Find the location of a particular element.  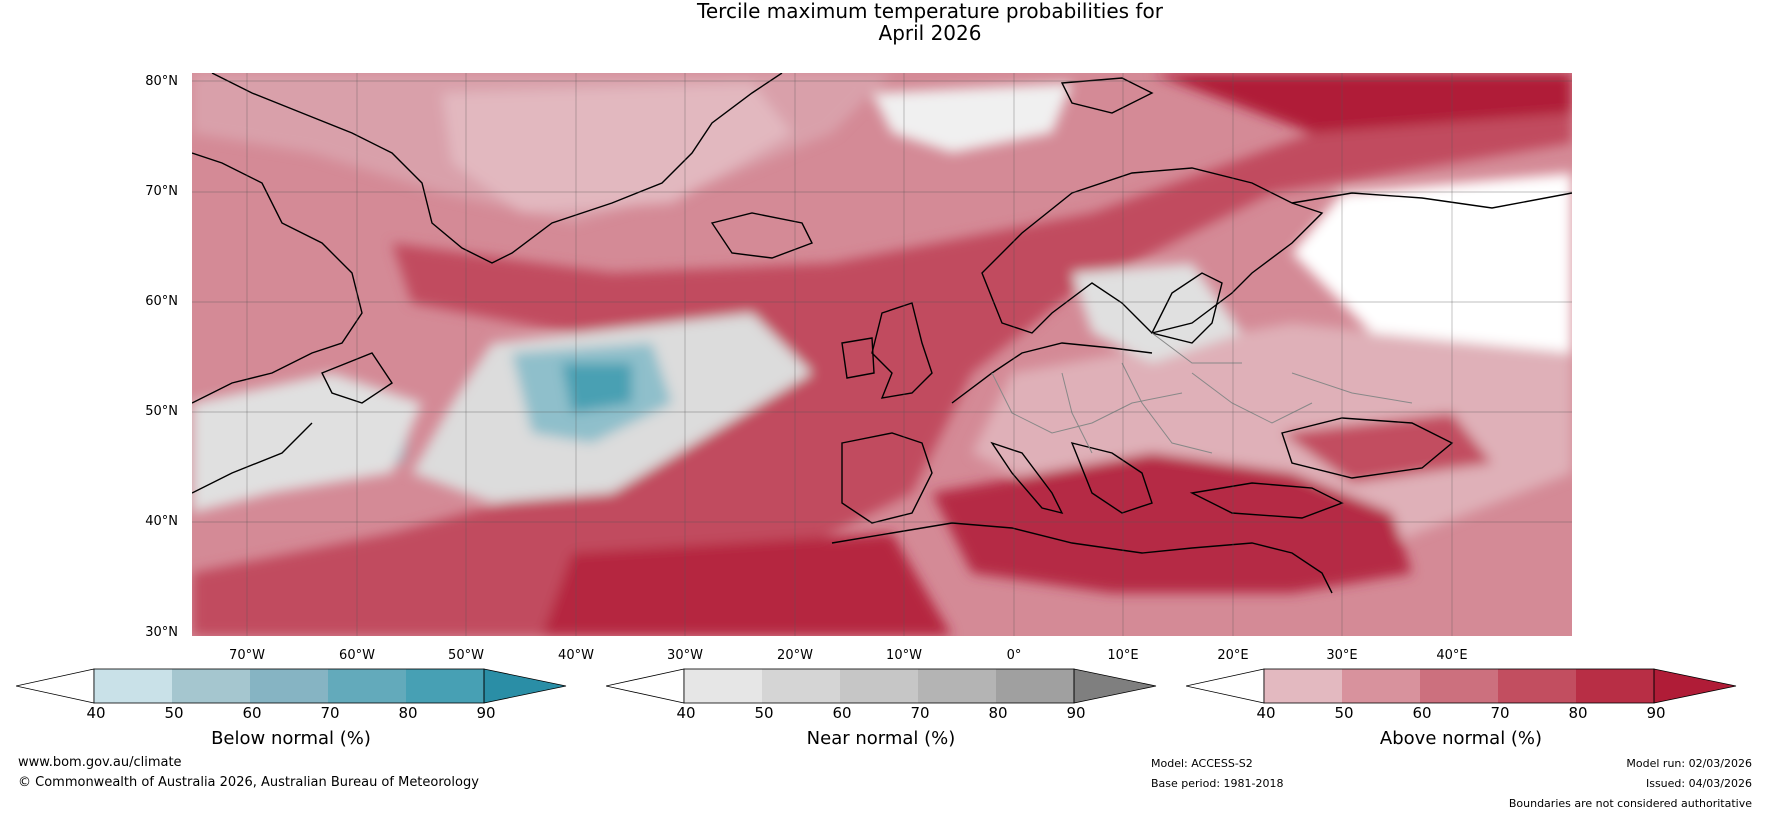

lon-label-20w: 20°W is located at coordinates (795, 655).